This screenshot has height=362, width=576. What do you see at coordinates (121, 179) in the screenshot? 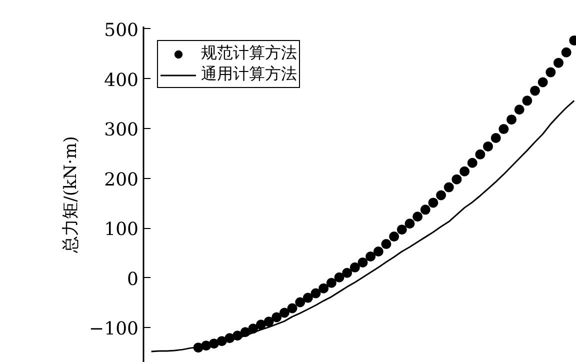
I see `y-tick-label: 200` at bounding box center [121, 179].